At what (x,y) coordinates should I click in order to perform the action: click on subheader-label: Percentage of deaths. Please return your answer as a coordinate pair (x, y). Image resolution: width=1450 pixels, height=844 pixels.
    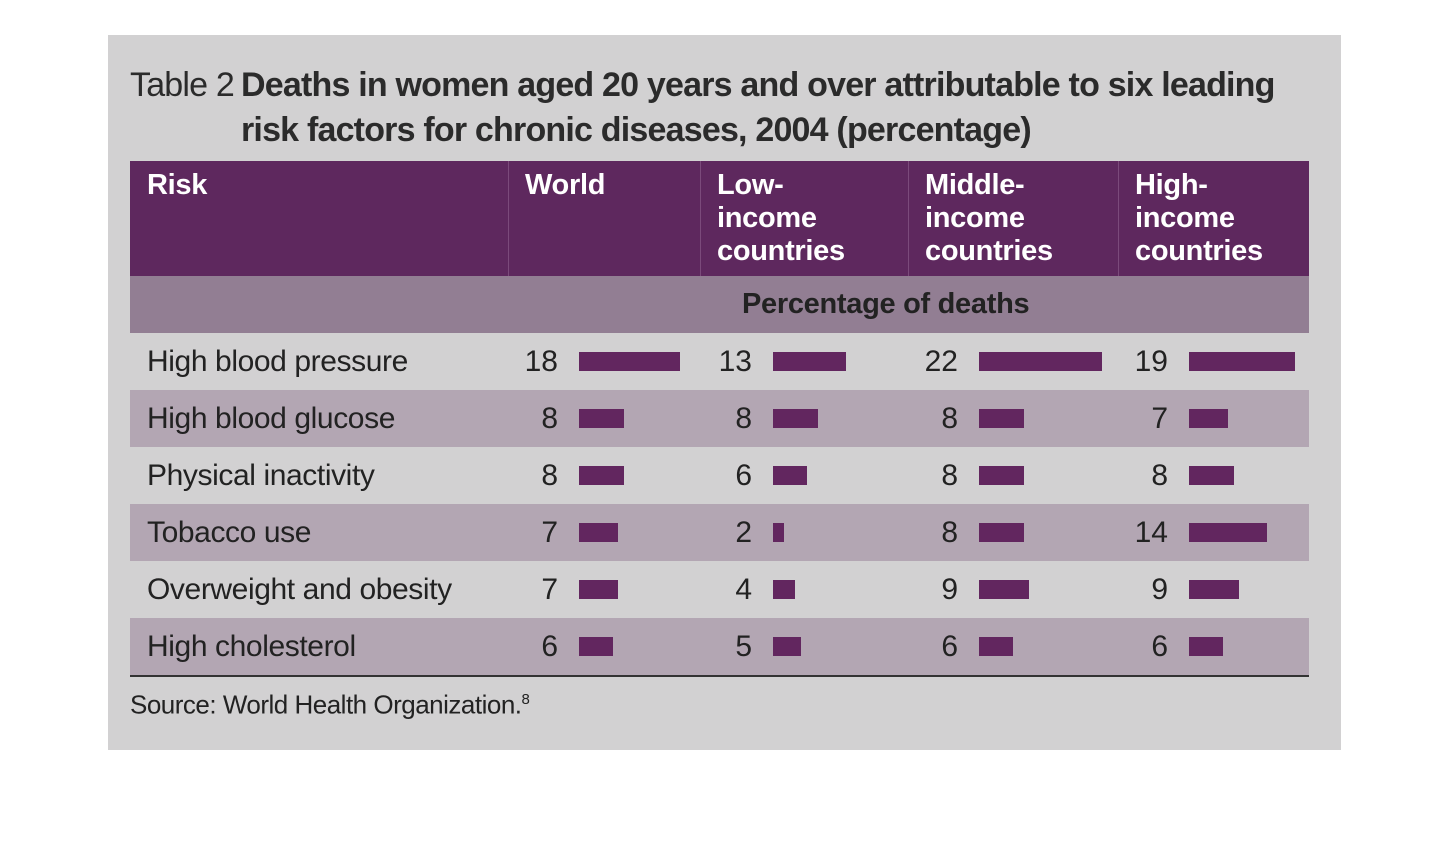
    Looking at the image, I should click on (886, 304).